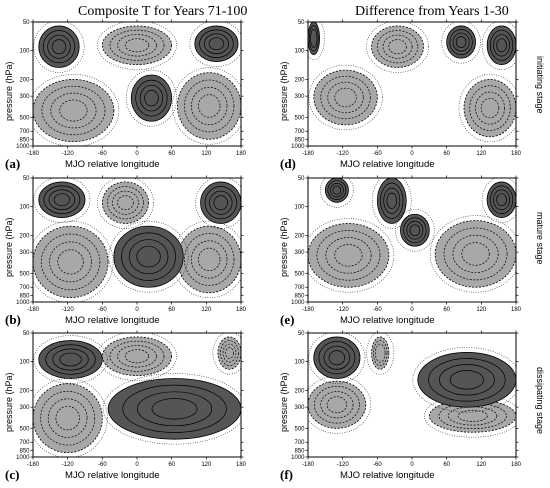 The height and width of the screenshot is (488, 550). What do you see at coordinates (163, 11) in the screenshot?
I see `left-column-title: Composite T for Years 71-100` at bounding box center [163, 11].